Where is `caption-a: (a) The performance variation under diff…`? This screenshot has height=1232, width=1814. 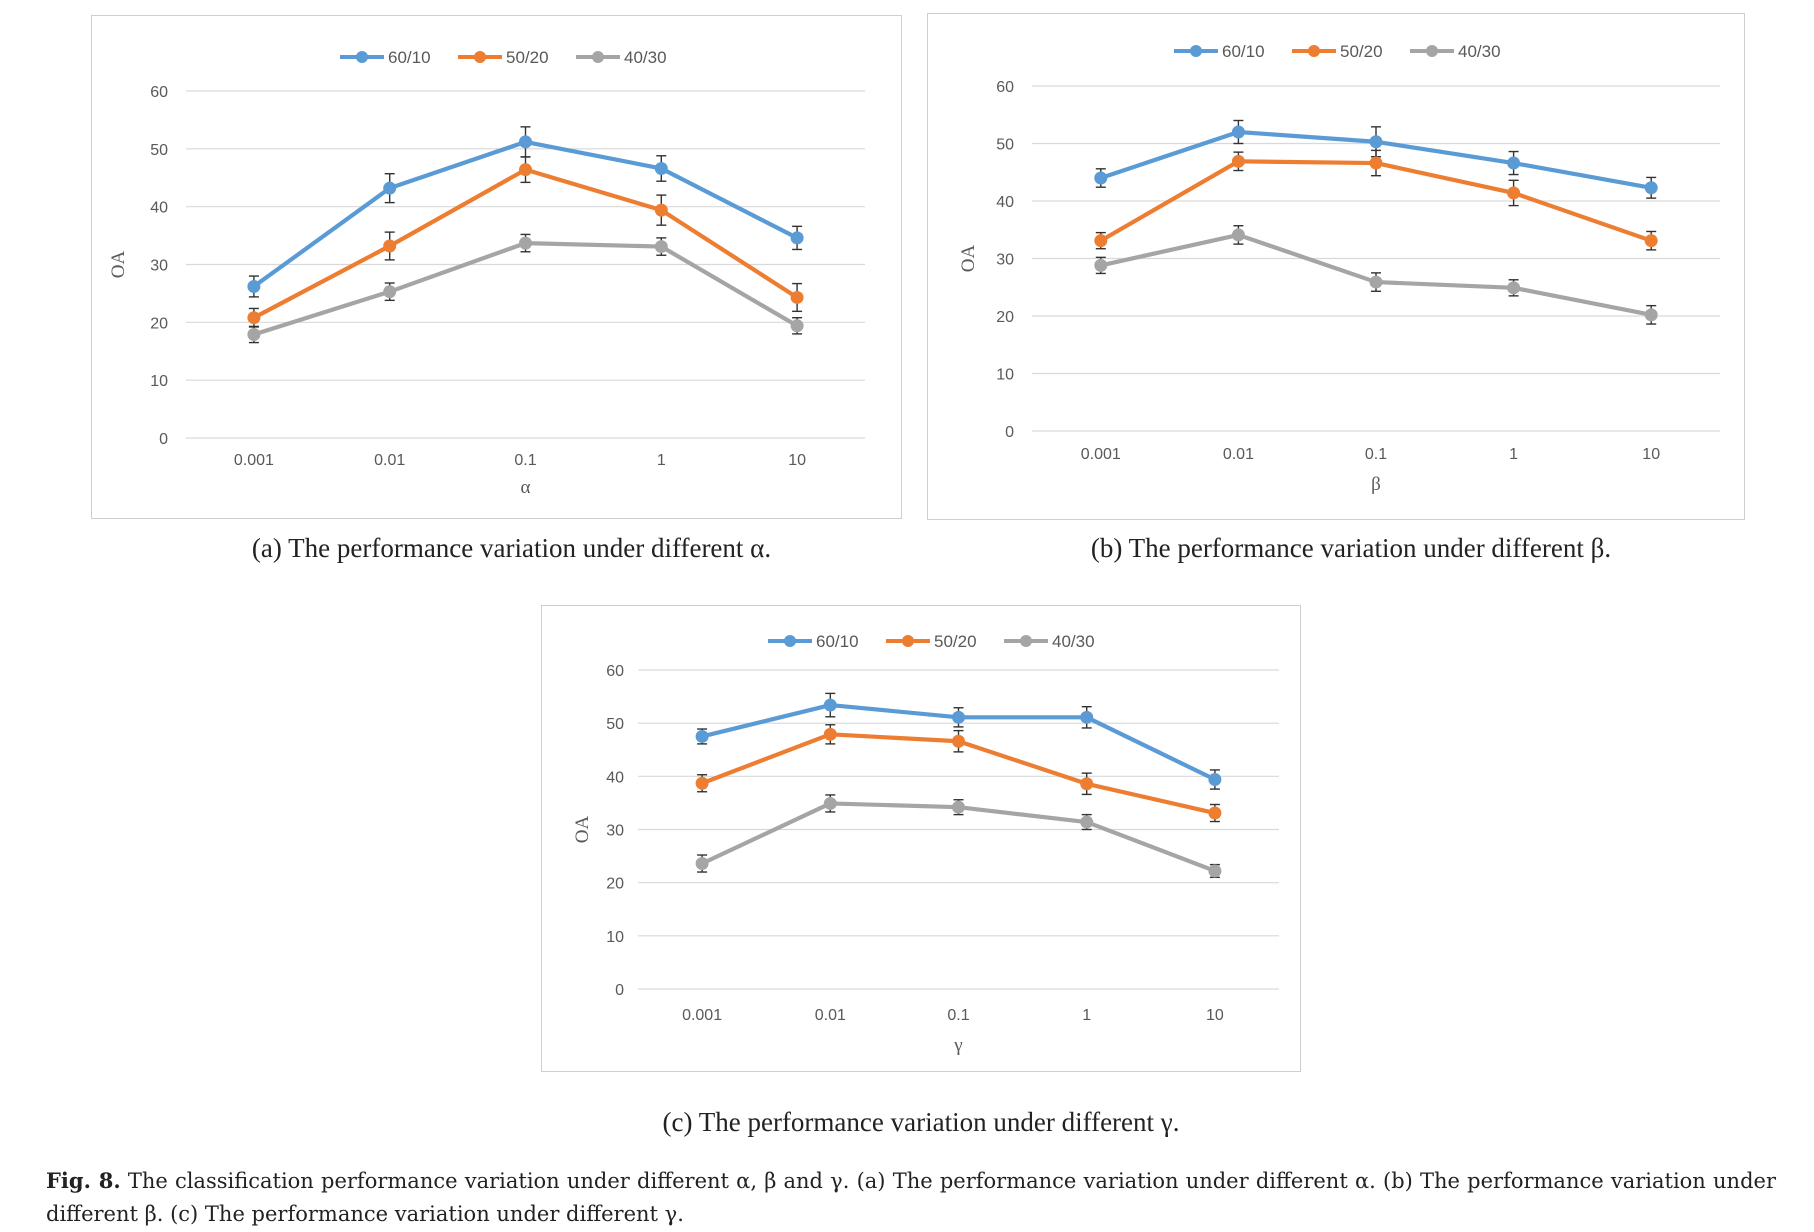 caption-a: (a) The performance variation under diff… is located at coordinates (511, 548).